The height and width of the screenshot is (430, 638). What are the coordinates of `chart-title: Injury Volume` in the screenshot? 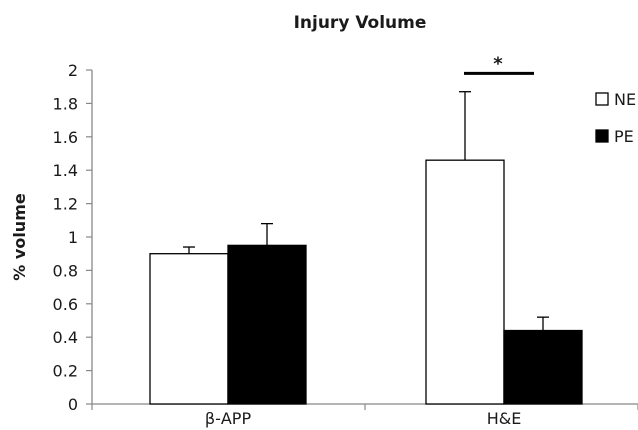 It's located at (360, 23).